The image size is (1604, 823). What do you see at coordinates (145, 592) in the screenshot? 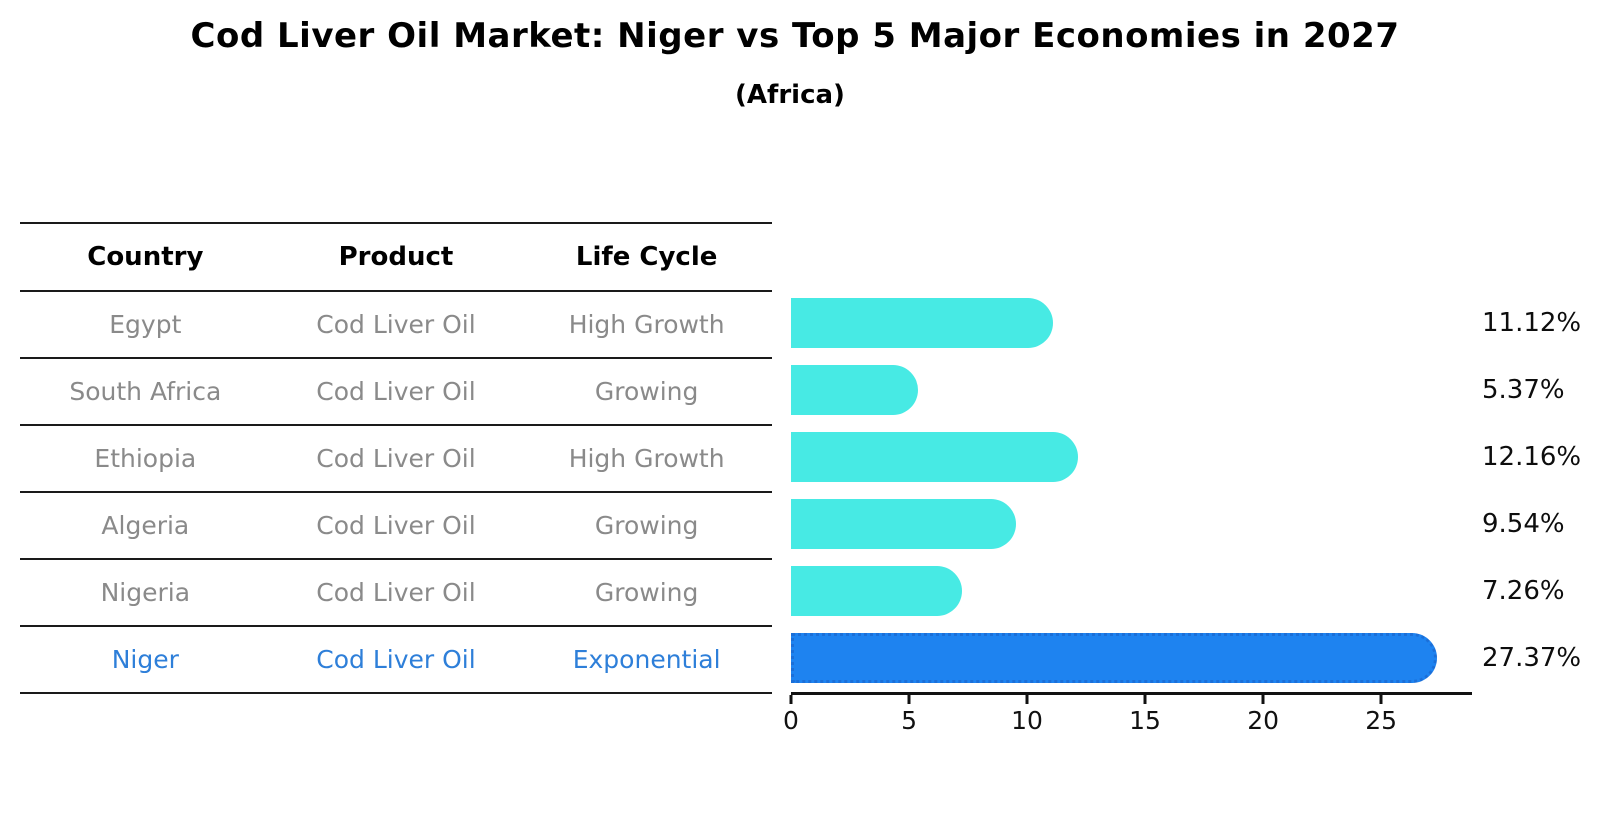
I see `cell-country: Nigeria` at bounding box center [145, 592].